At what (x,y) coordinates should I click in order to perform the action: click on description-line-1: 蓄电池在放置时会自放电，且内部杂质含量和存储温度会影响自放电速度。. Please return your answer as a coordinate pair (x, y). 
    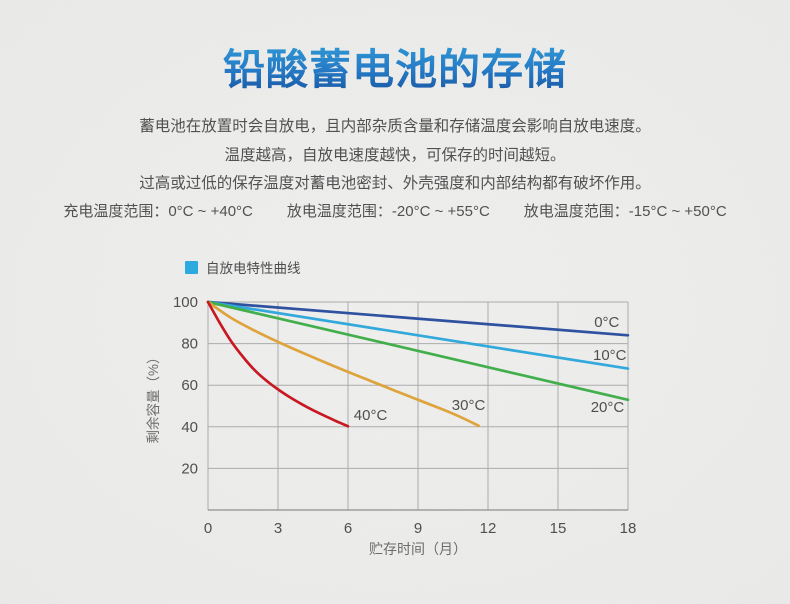
    Looking at the image, I should click on (395, 126).